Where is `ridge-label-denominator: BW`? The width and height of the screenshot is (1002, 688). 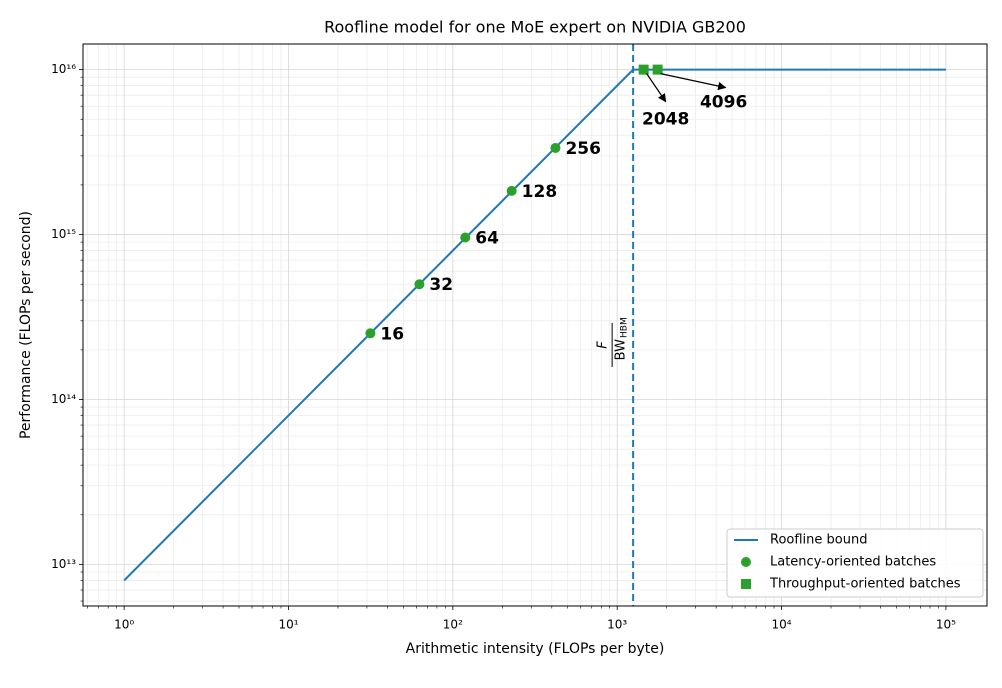
ridge-label-denominator: BW is located at coordinates (621, 349).